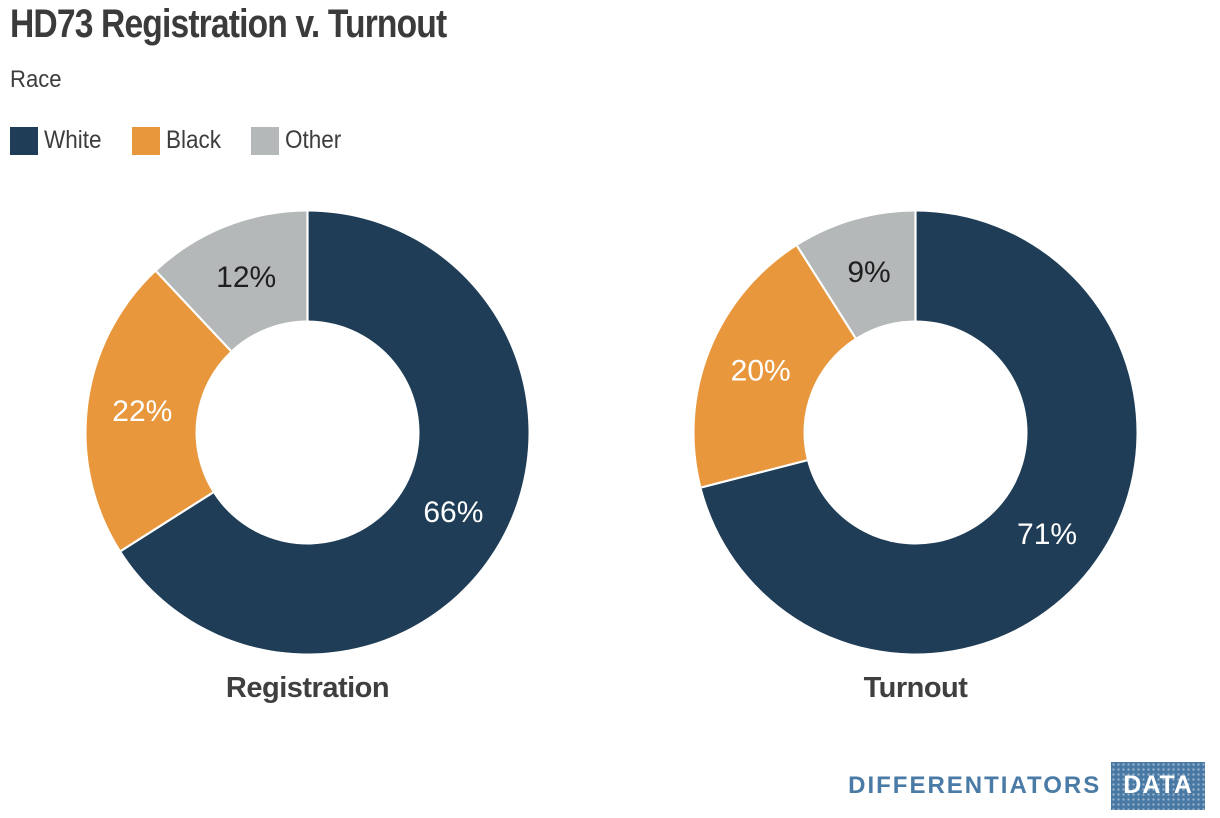 This screenshot has height=818, width=1220. I want to click on legend-item-black: Black, so click(179, 140).